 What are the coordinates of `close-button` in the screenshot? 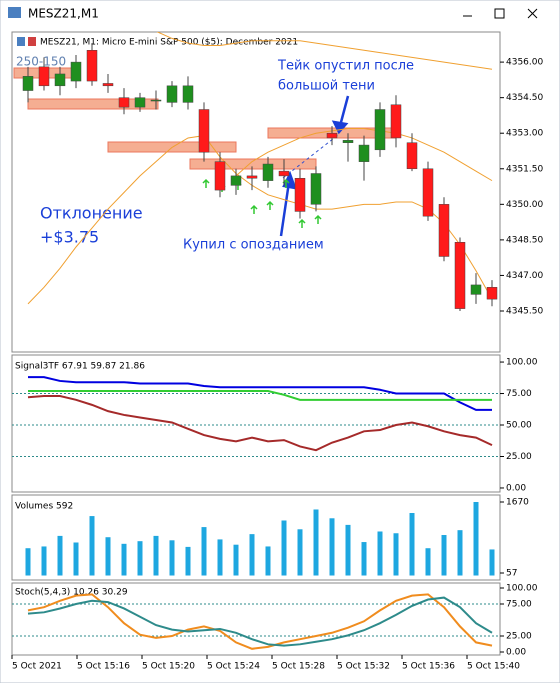 It's located at (532, 13).